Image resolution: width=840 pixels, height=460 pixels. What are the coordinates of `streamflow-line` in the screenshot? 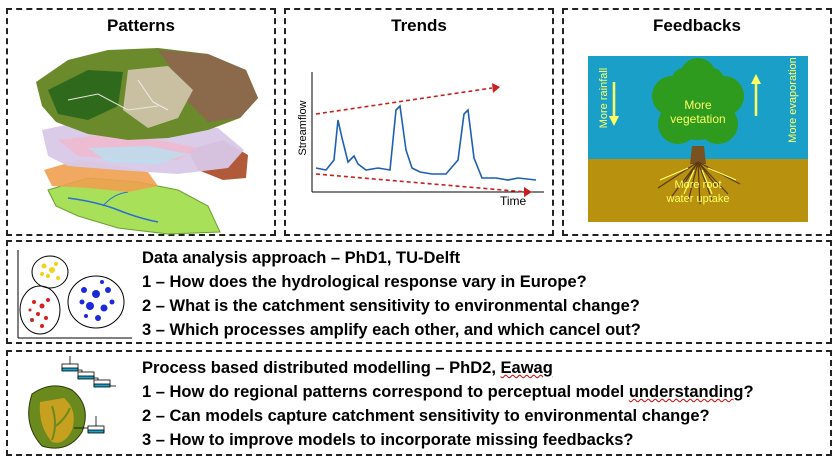 It's located at (426, 142).